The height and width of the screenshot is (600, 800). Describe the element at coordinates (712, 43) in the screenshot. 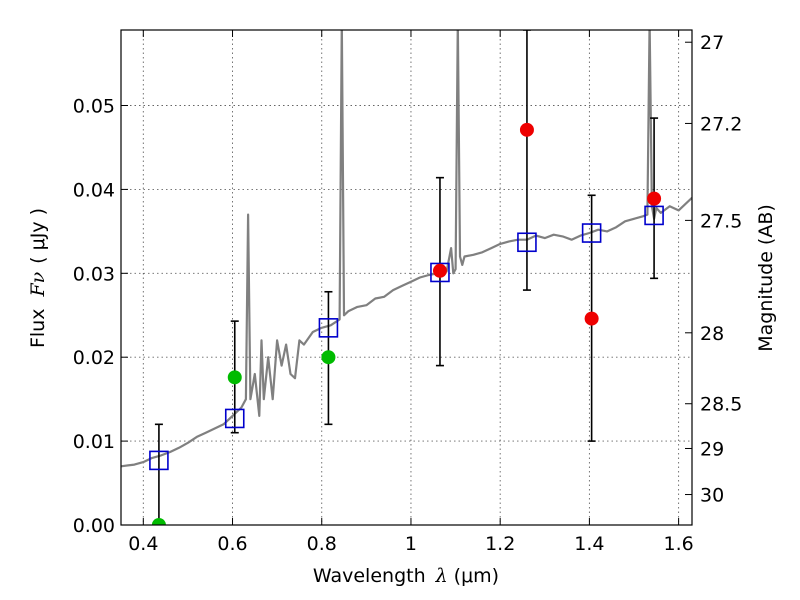

I see `y2-tick-label: 27` at that location.